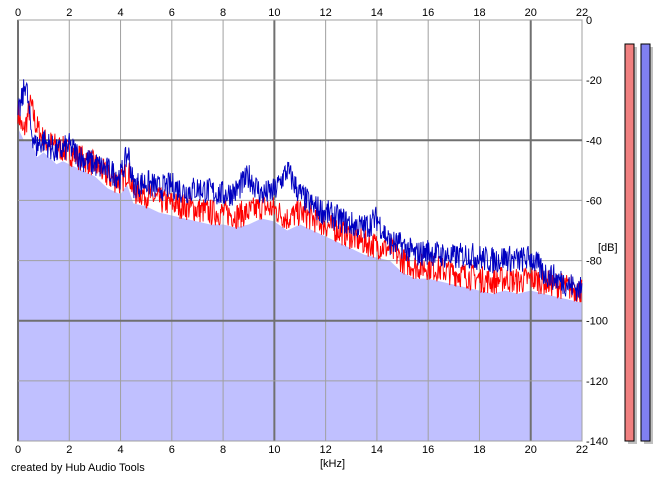  What do you see at coordinates (594, 81) in the screenshot?
I see `y-tick-label: -20` at bounding box center [594, 81].